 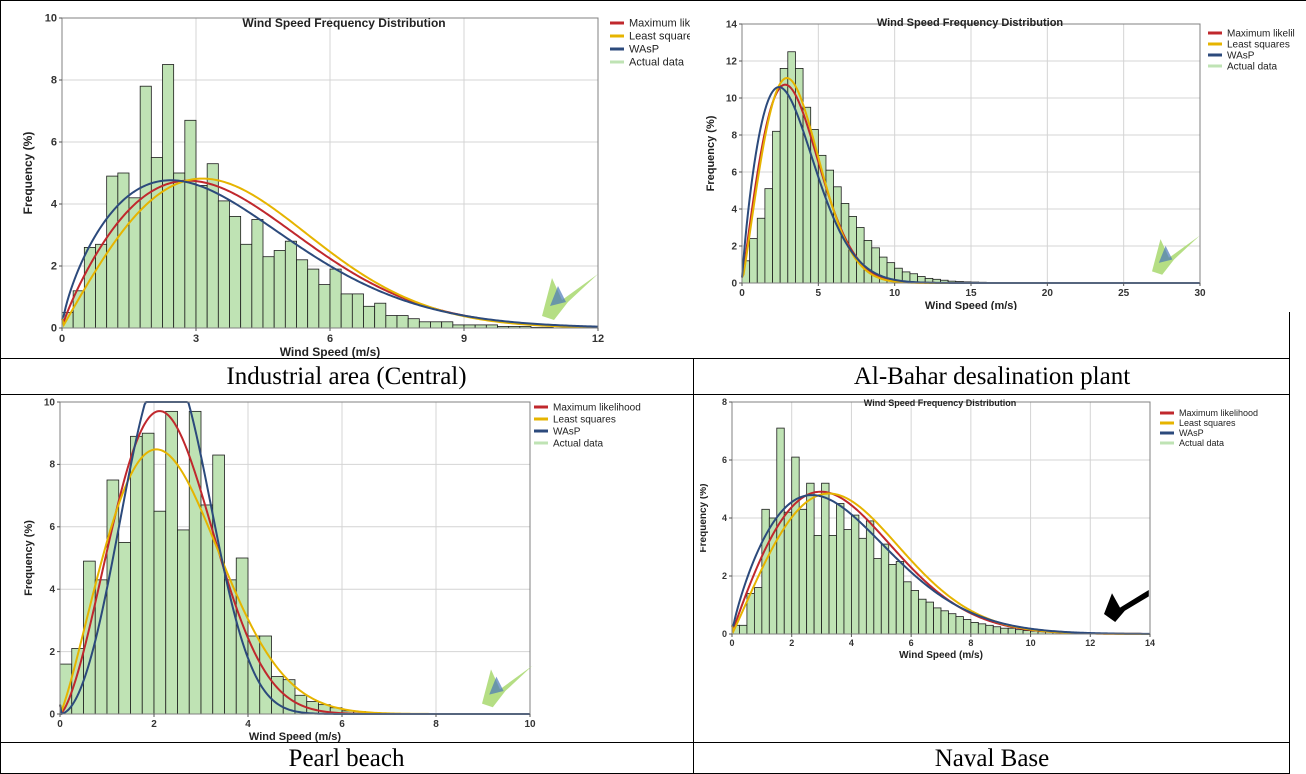 What do you see at coordinates (791, 643) in the screenshot?
I see `x-tick-label: 2` at bounding box center [791, 643].